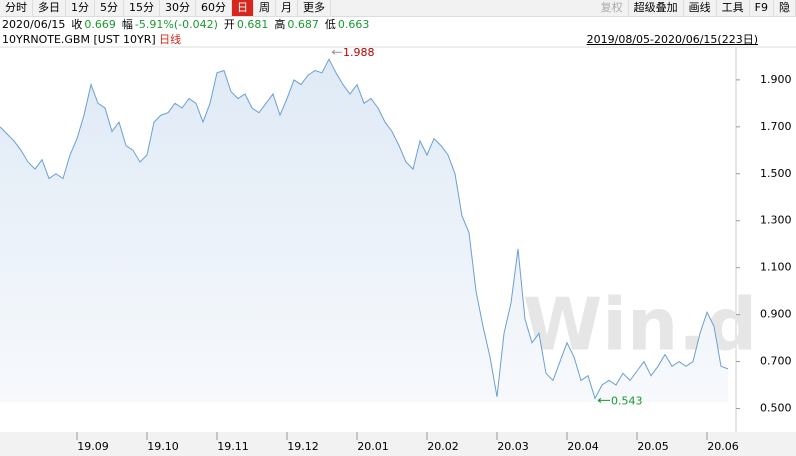  I want to click on period-tab: 5分, so click(109, 8).